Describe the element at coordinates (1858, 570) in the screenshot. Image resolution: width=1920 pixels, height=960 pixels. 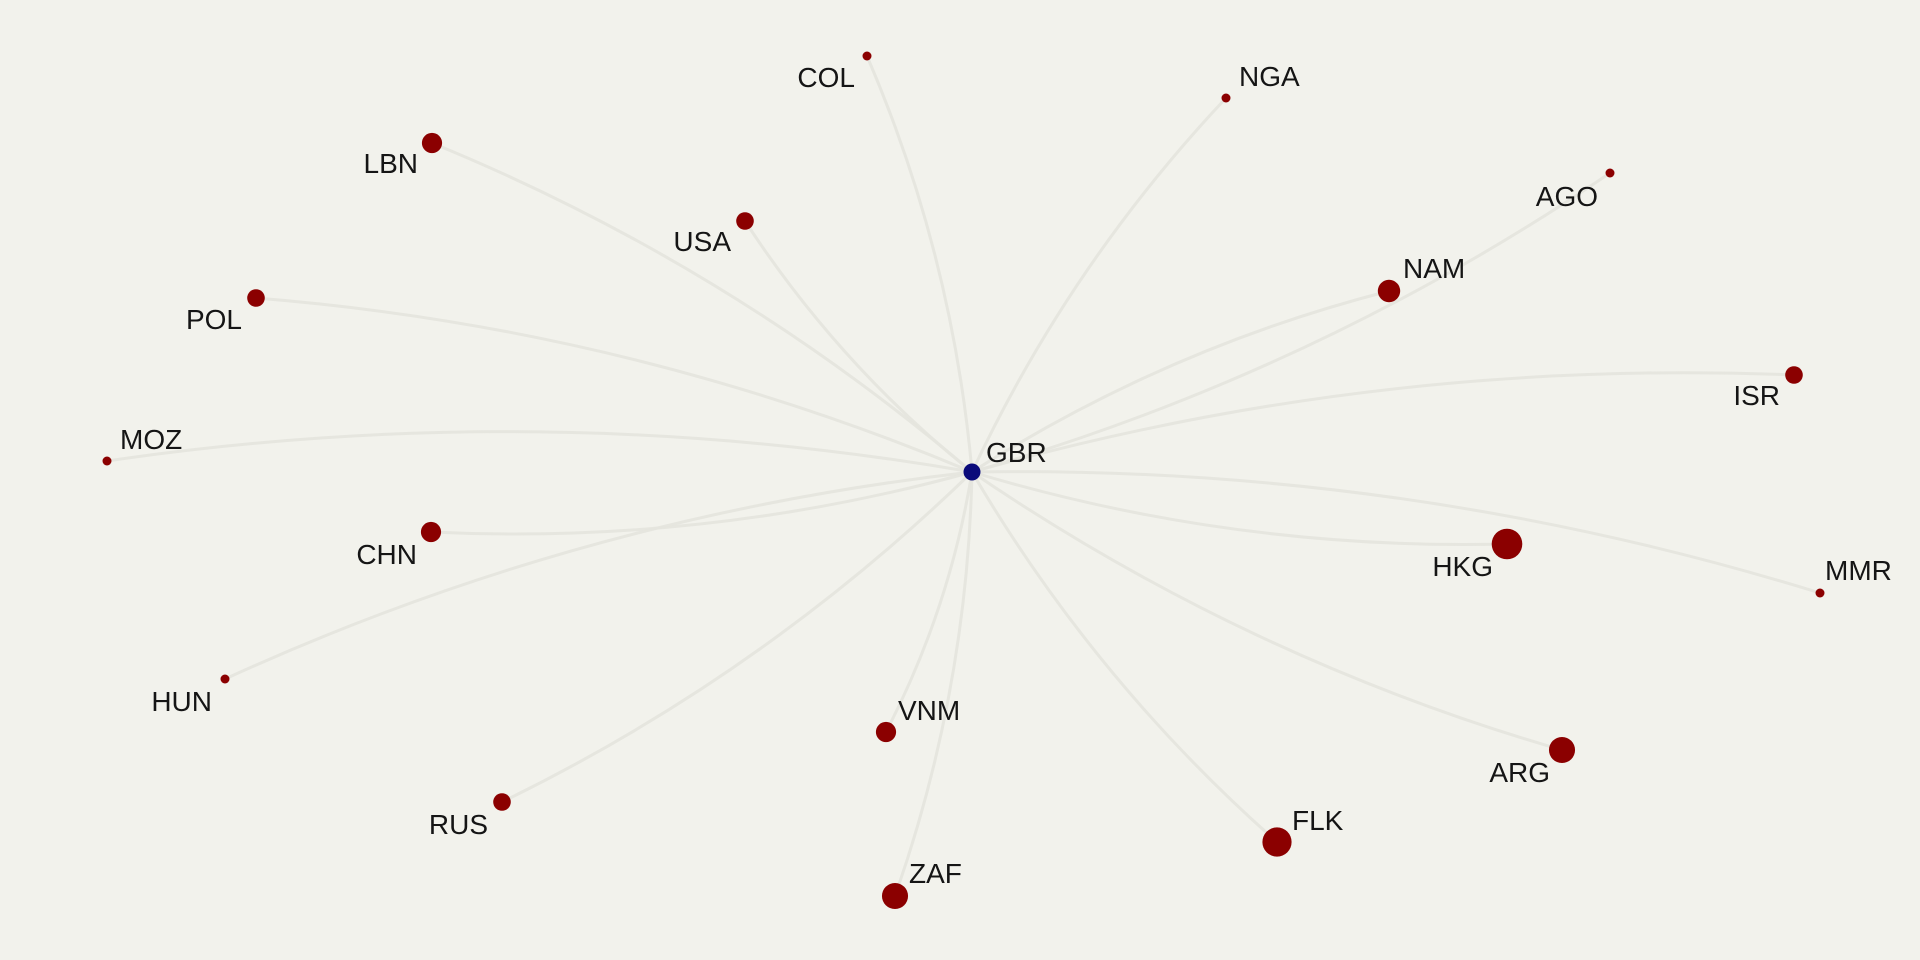
I see `node-label-mmr: MMR` at that location.